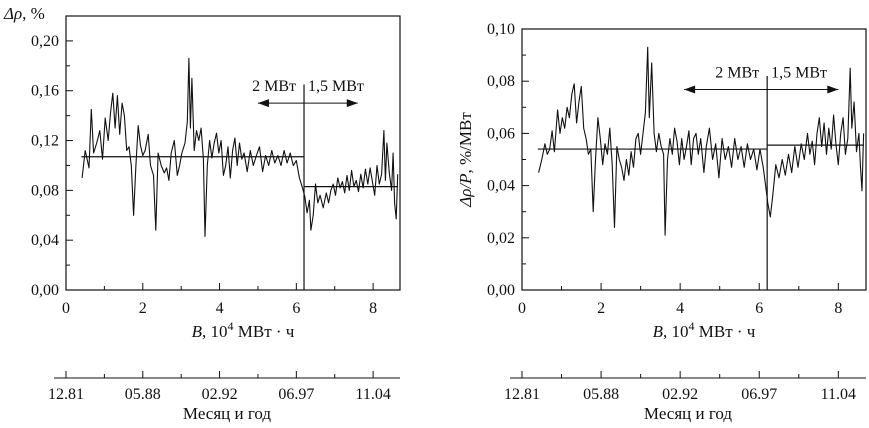  I want to click on chart1-arrow-left-head, so click(263, 103).